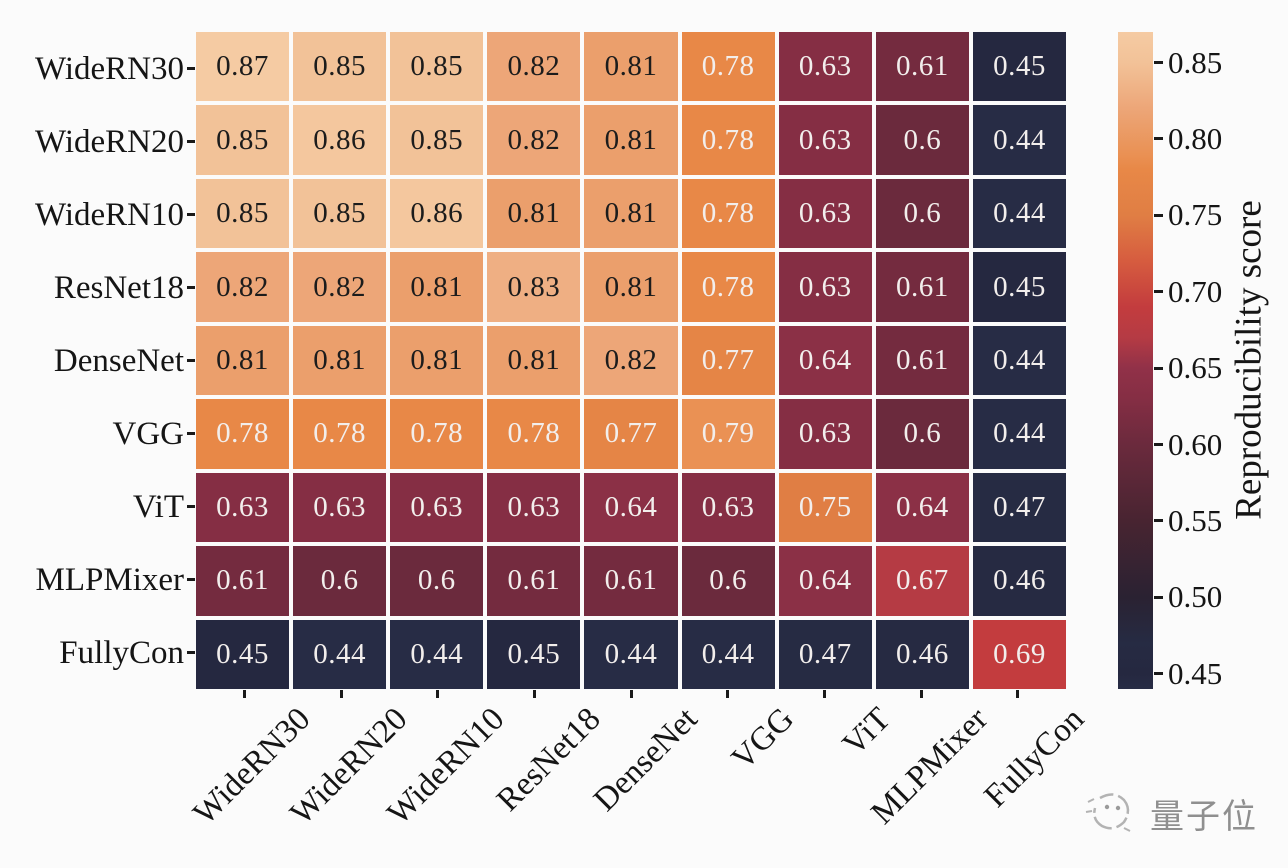 The height and width of the screenshot is (868, 1288). Describe the element at coordinates (867, 732) in the screenshot. I see `x-axis-label: ViT` at that location.